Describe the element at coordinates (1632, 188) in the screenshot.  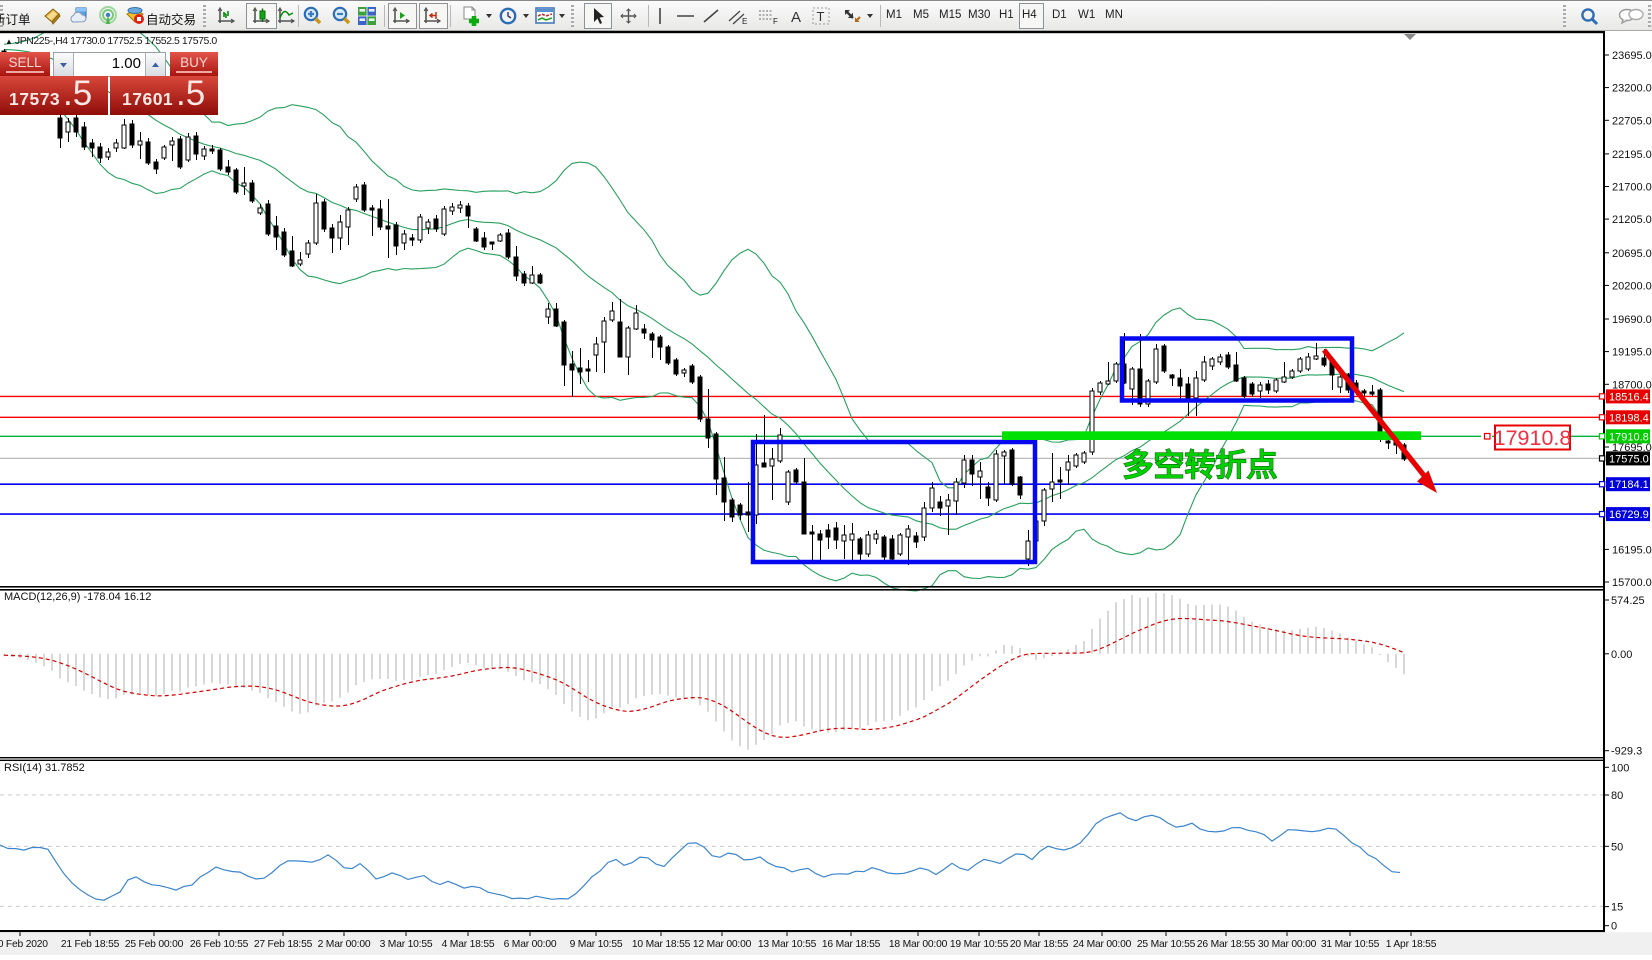
I see `svg-text: 21700.0` at that location.